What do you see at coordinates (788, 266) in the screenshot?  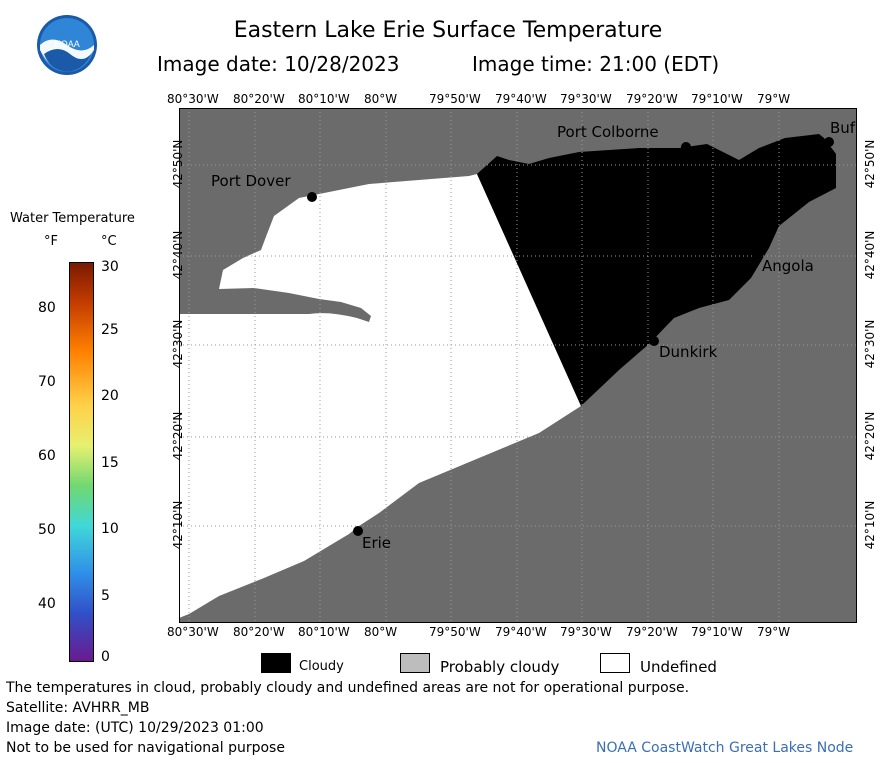 I see `place-angola: Angola` at bounding box center [788, 266].